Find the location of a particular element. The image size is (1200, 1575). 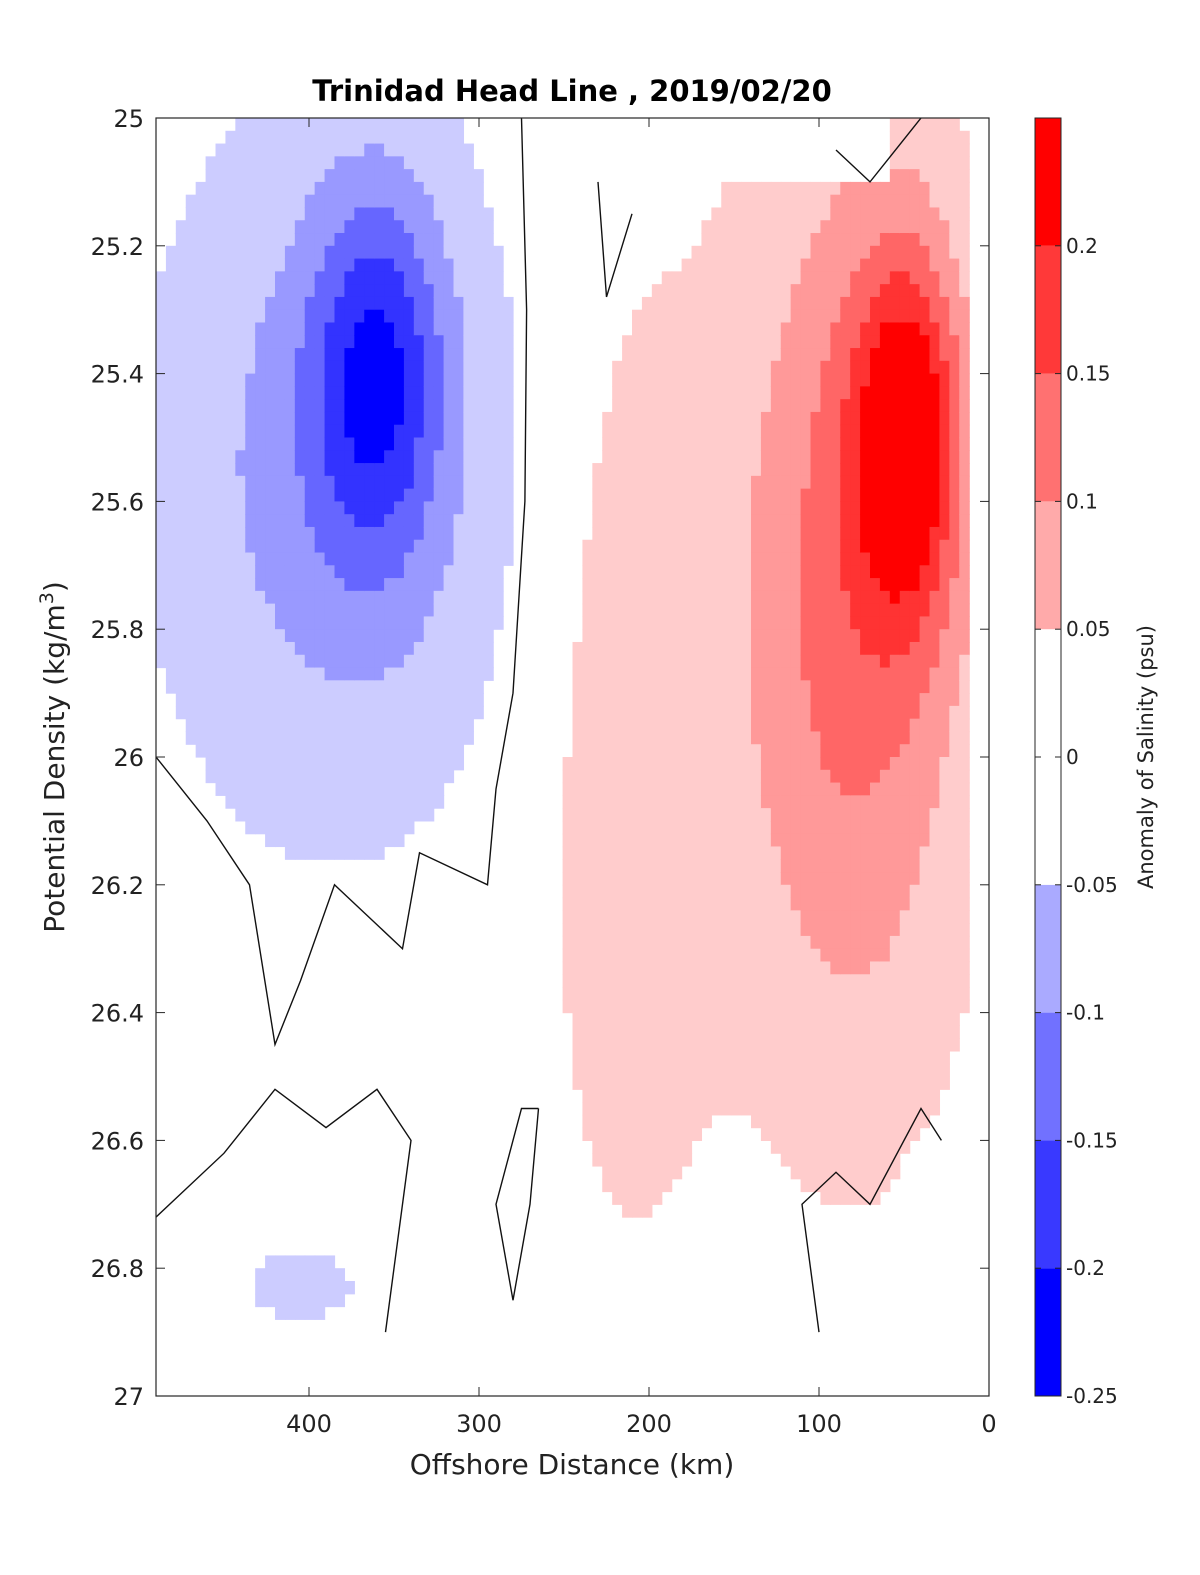

y-tick-label: 26.8 is located at coordinates (117, 1269).